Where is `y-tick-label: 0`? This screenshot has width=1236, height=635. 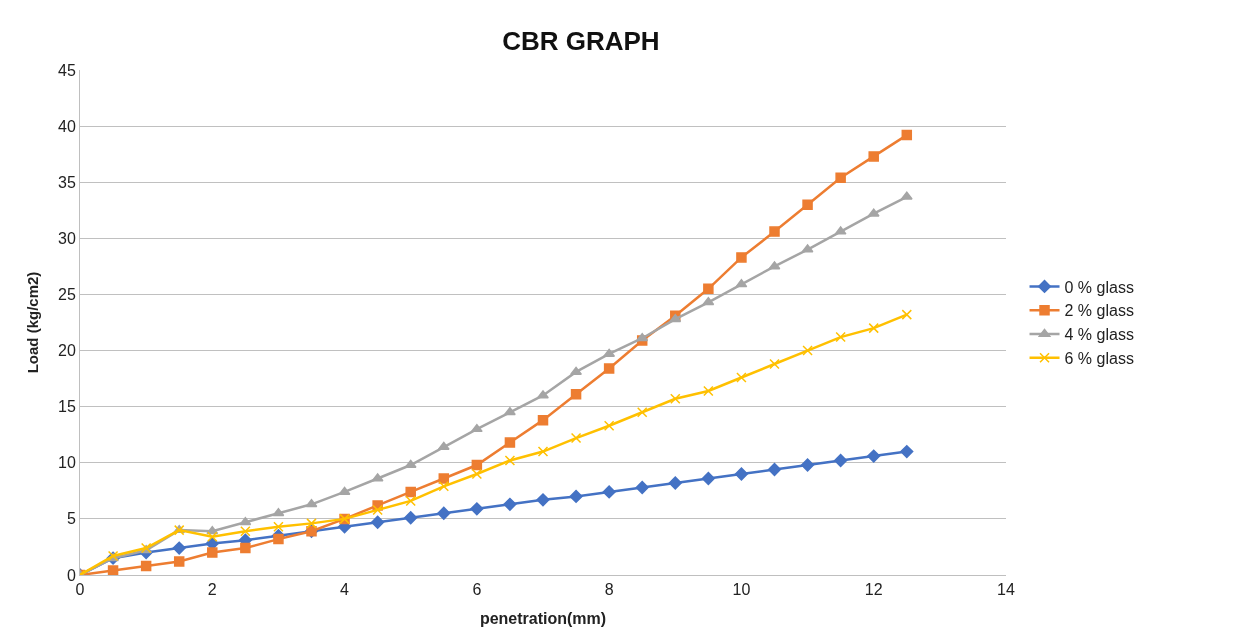 y-tick-label: 0 is located at coordinates (71, 575).